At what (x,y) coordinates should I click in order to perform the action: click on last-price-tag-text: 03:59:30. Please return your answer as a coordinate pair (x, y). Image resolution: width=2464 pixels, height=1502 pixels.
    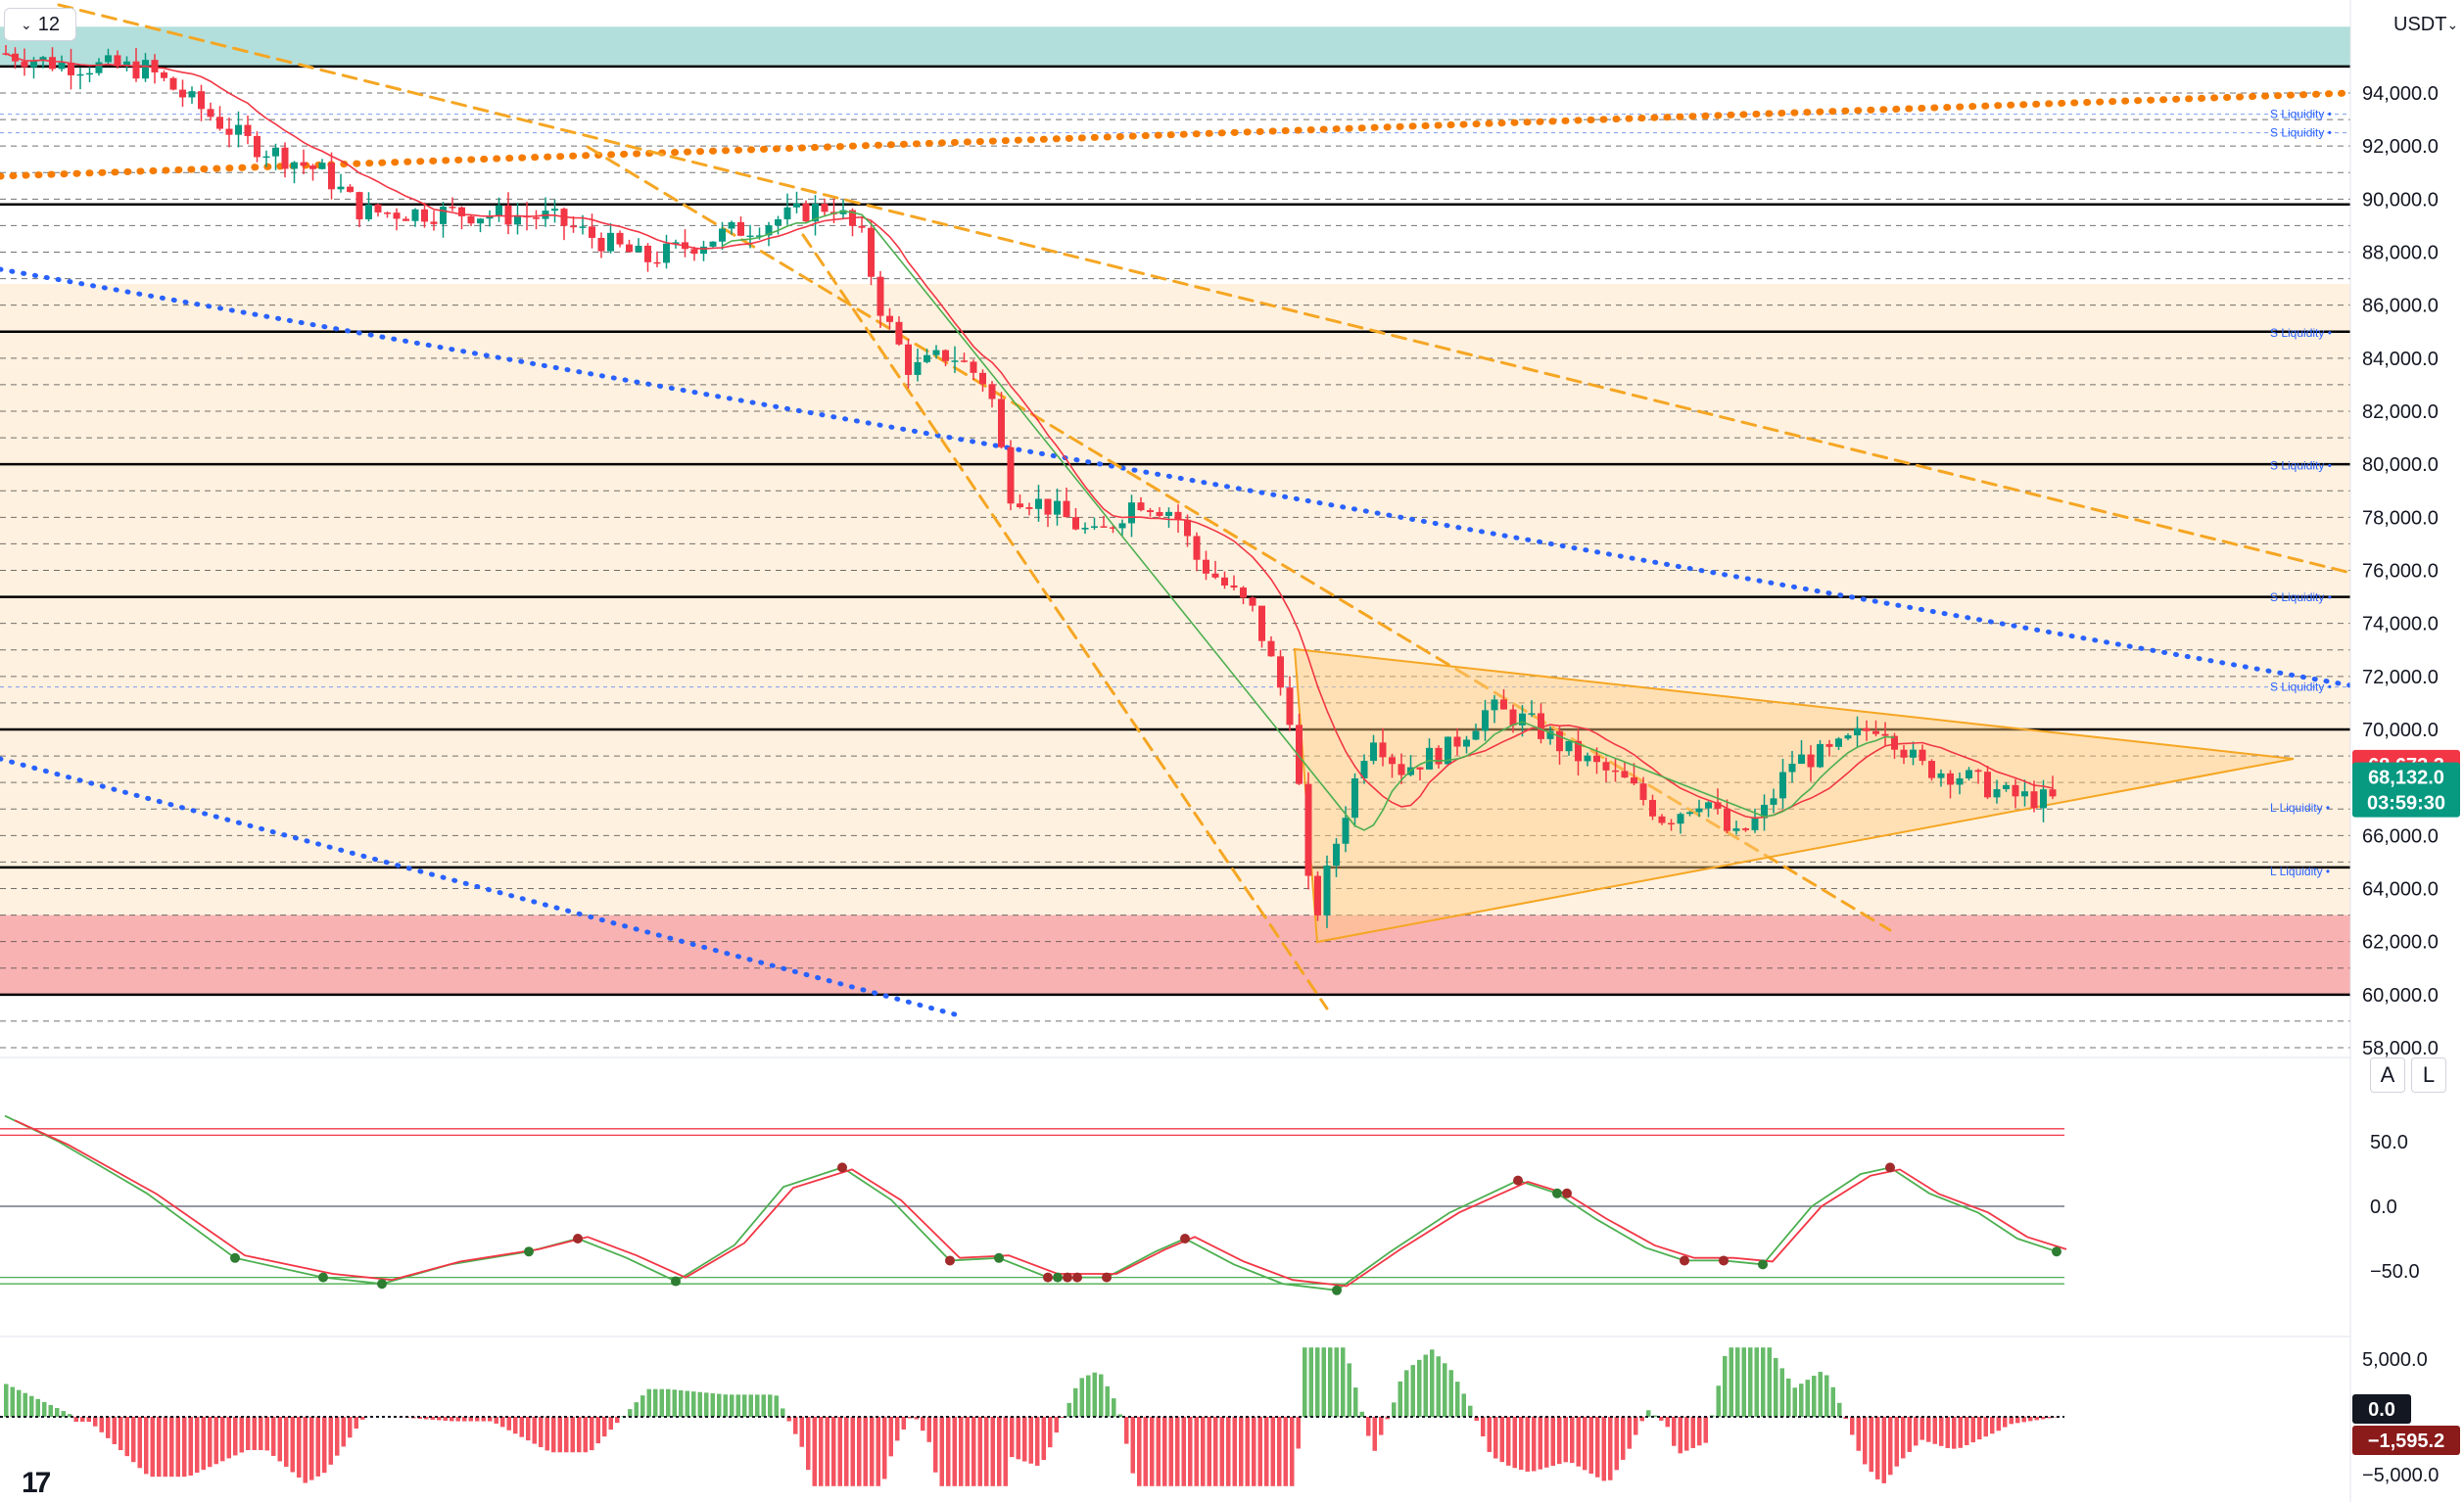
    Looking at the image, I should click on (2406, 804).